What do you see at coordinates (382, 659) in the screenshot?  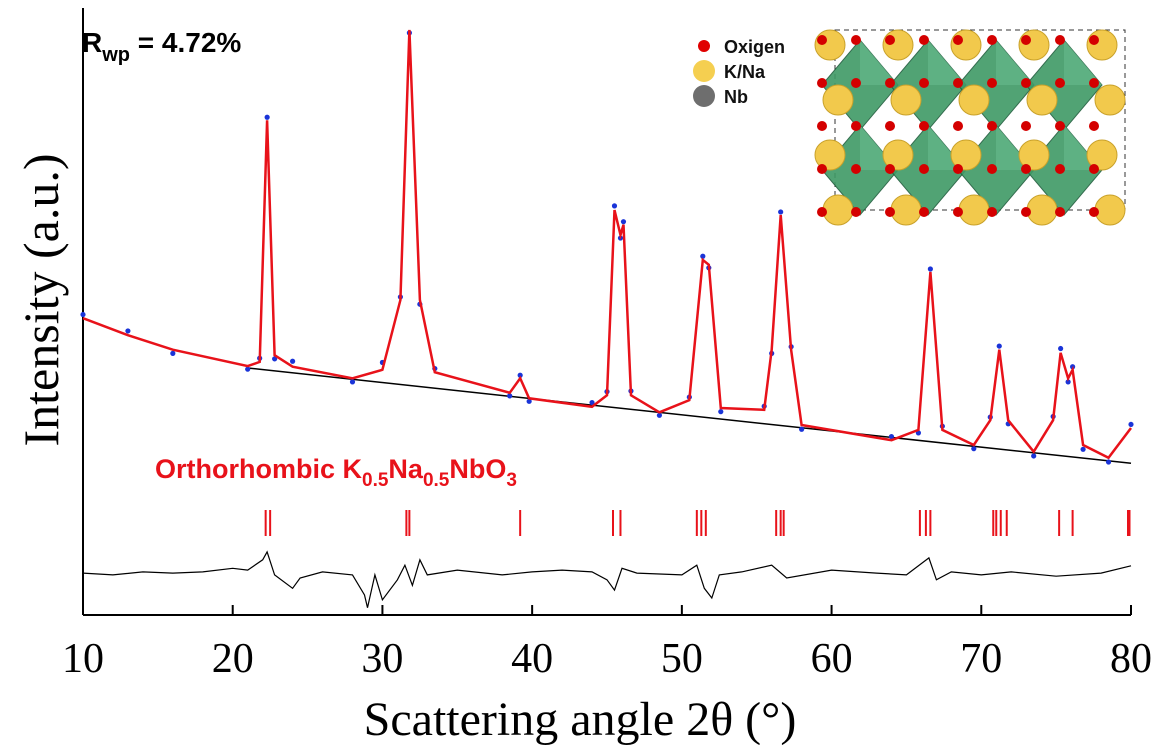 I see `x-tick-label: 30` at bounding box center [382, 659].